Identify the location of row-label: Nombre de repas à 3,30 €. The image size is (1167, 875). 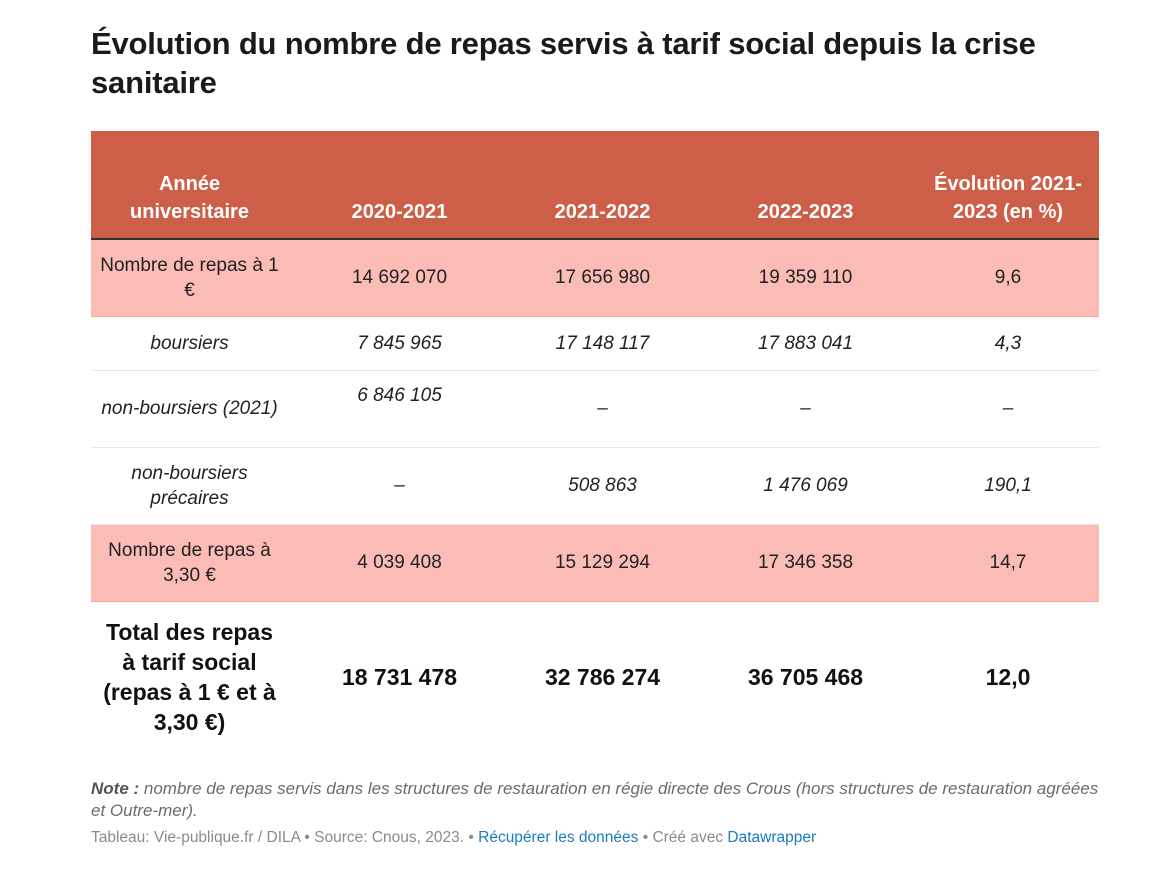
(189, 563).